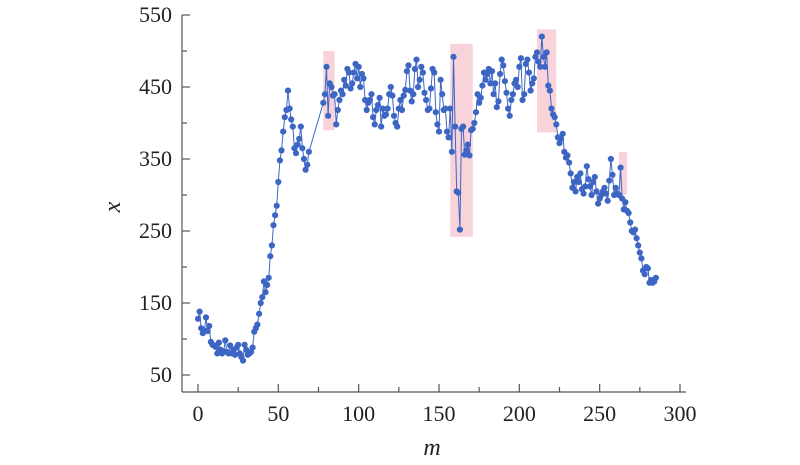  What do you see at coordinates (161, 374) in the screenshot?
I see `y-tick-label: 50` at bounding box center [161, 374].